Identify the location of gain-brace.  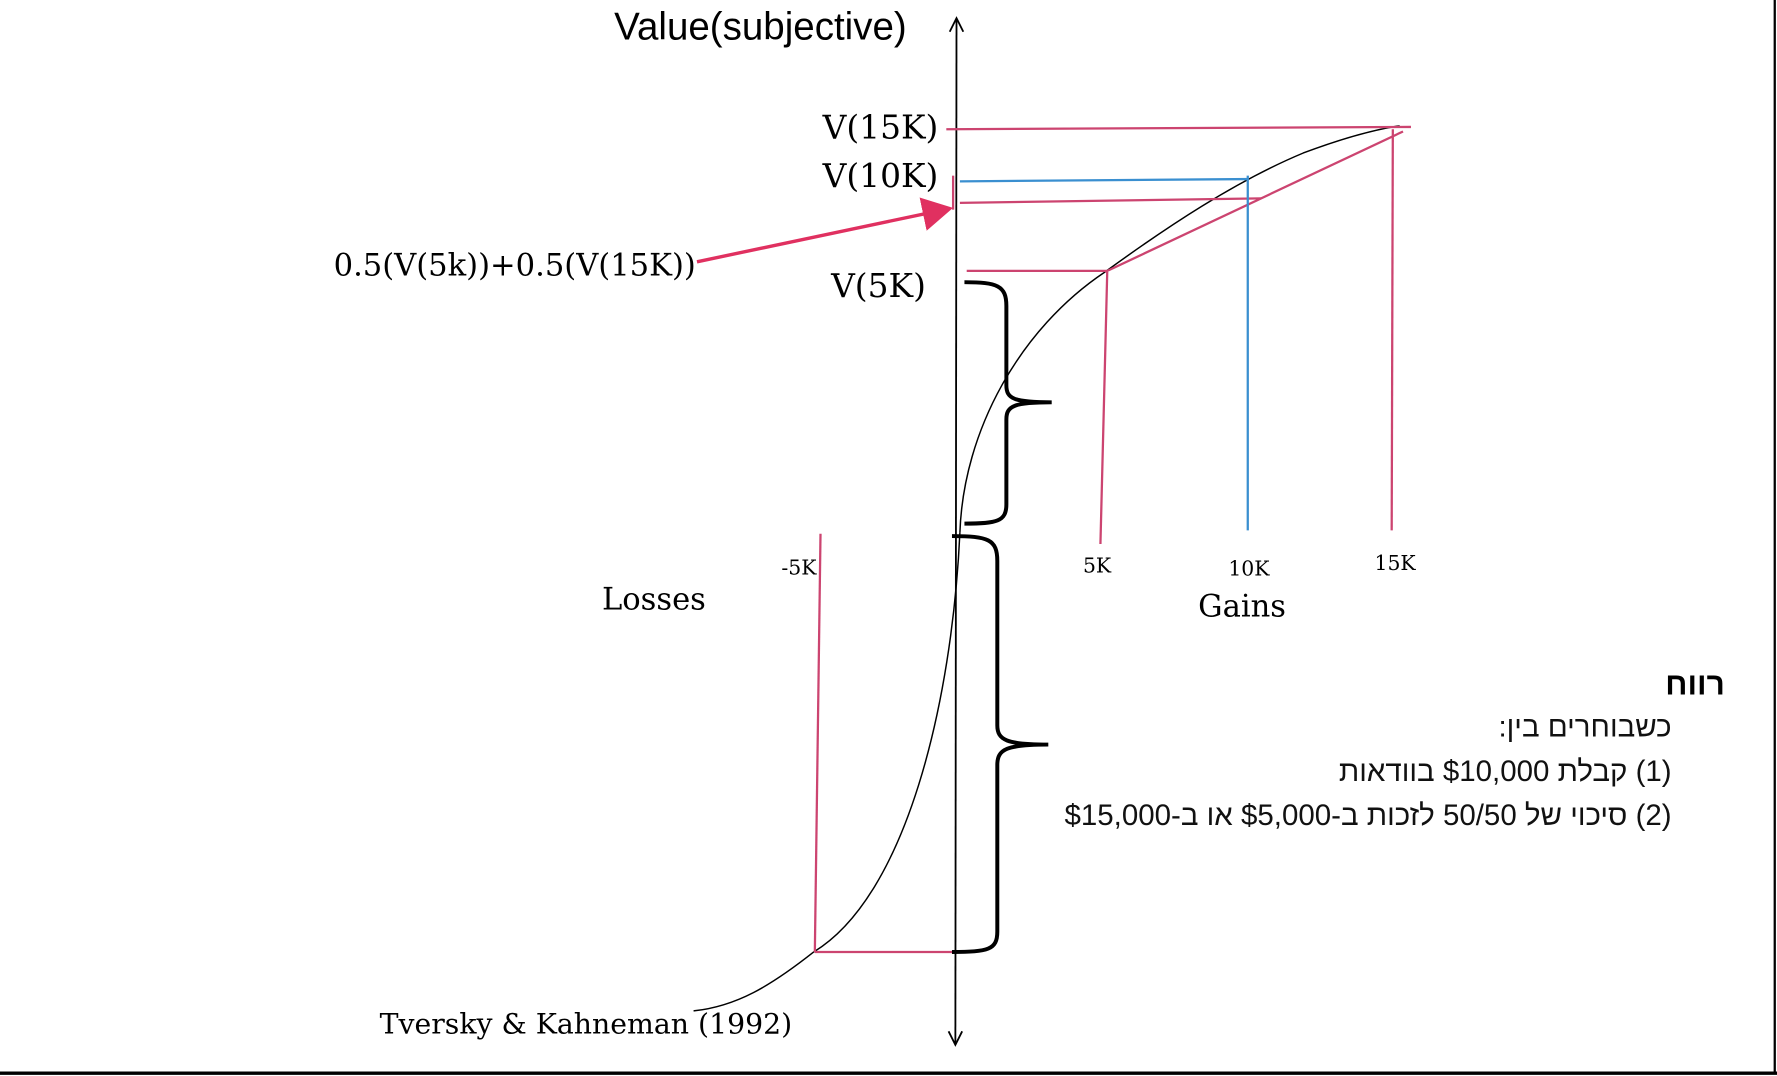
(1008, 403).